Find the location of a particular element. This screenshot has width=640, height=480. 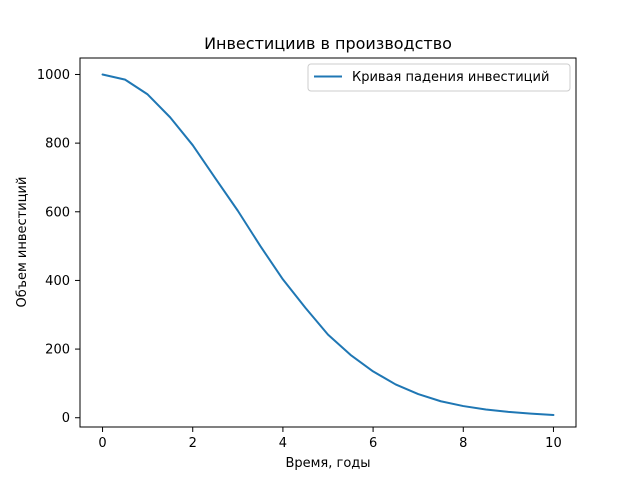

legend-label: Кривая падения инвестиций is located at coordinates (450, 77).